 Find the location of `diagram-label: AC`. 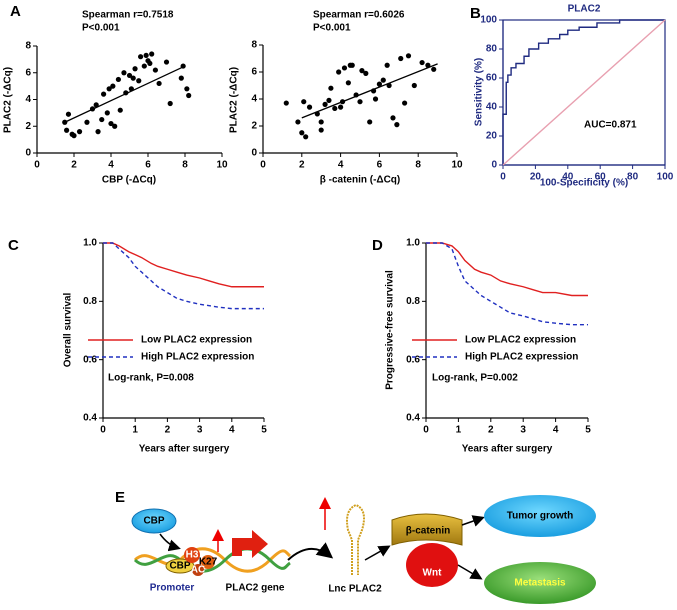

diagram-label: AC is located at coordinates (198, 570).